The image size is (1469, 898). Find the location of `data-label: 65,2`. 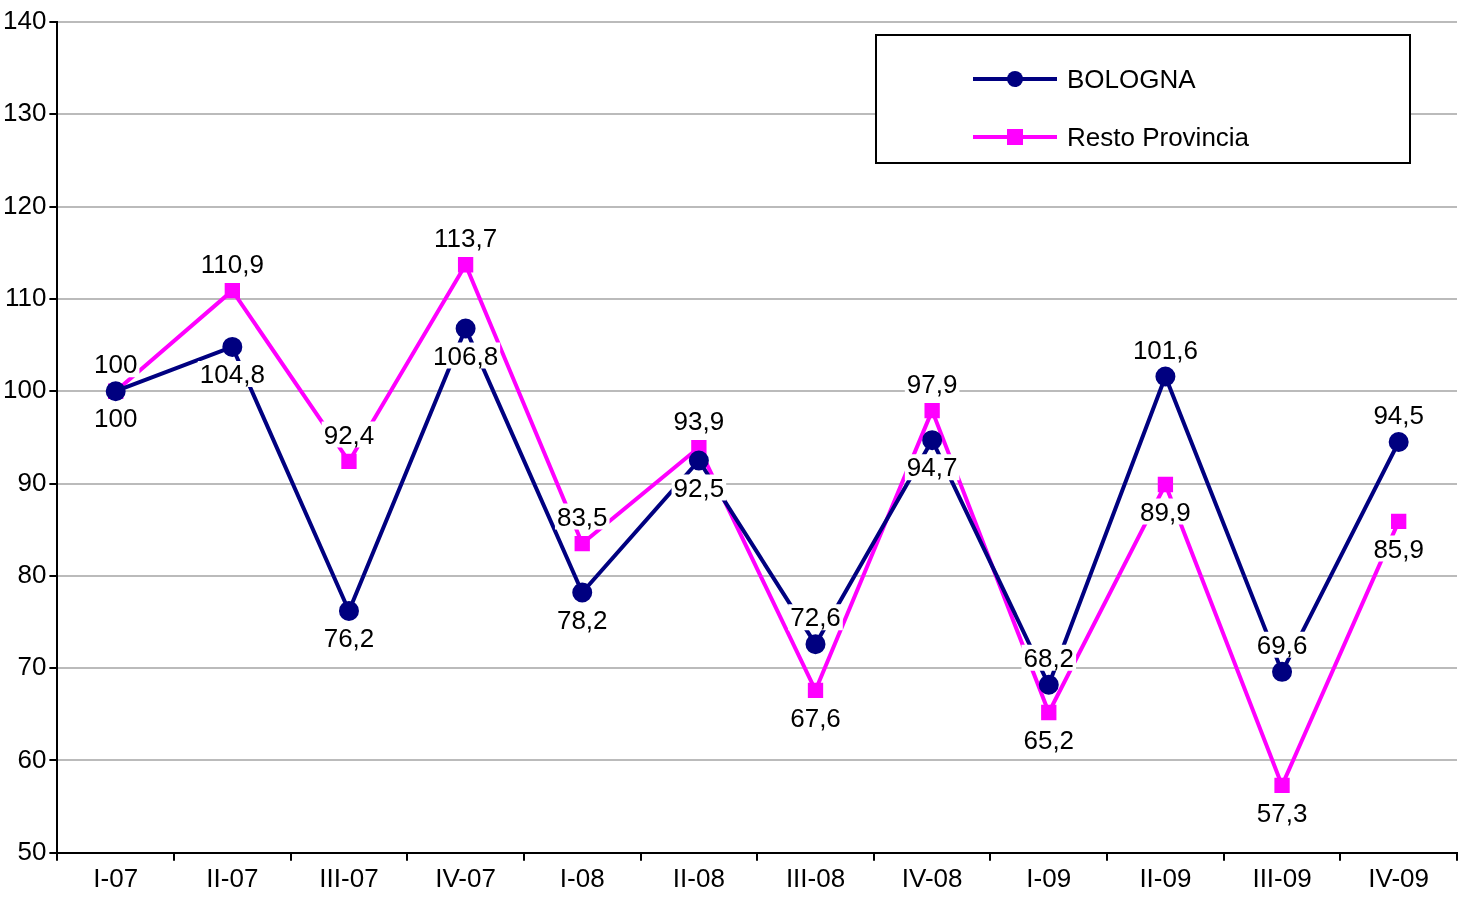

data-label: 65,2 is located at coordinates (1049, 739).